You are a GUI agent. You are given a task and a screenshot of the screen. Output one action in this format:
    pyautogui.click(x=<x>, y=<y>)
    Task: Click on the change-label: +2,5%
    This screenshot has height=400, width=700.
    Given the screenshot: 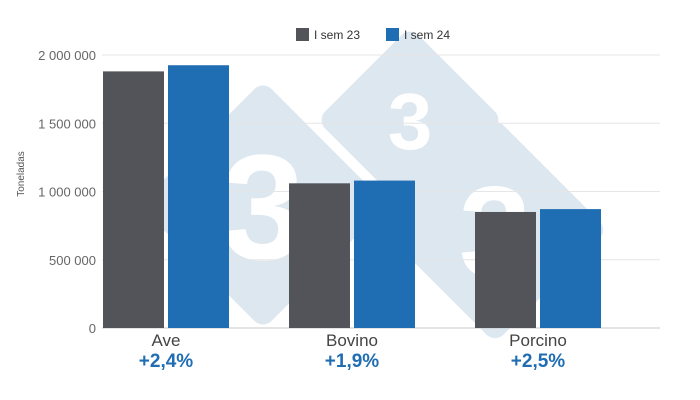 What is the action you would take?
    pyautogui.click(x=538, y=361)
    